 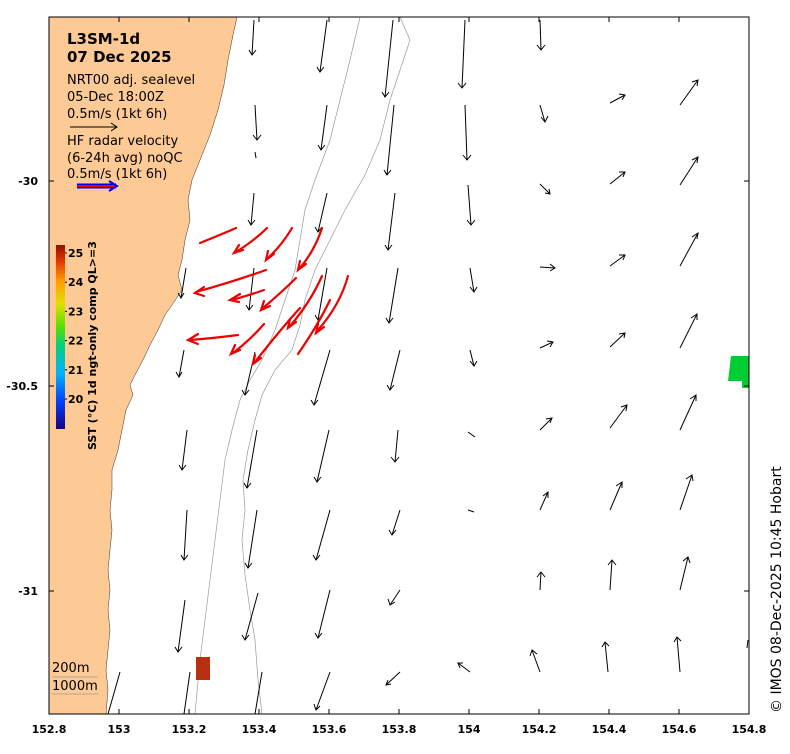 What do you see at coordinates (92, 345) in the screenshot?
I see `colorbar-label: SST (°C) 1d ngt-only comp QL>=3` at bounding box center [92, 345].